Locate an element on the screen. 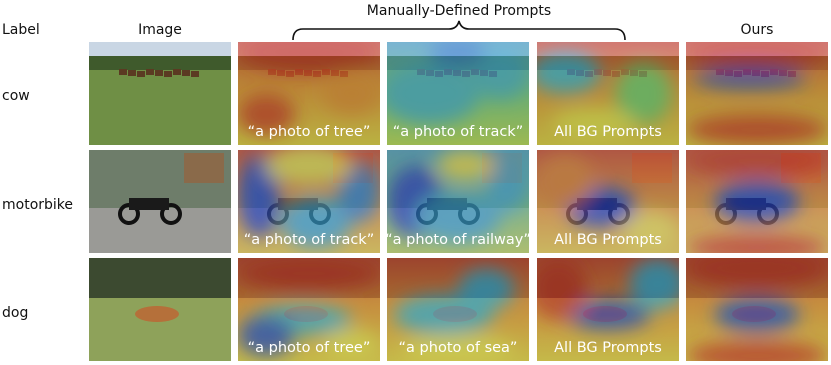 This screenshot has width=831, height=365. row-label: motorbike is located at coordinates (37, 205).